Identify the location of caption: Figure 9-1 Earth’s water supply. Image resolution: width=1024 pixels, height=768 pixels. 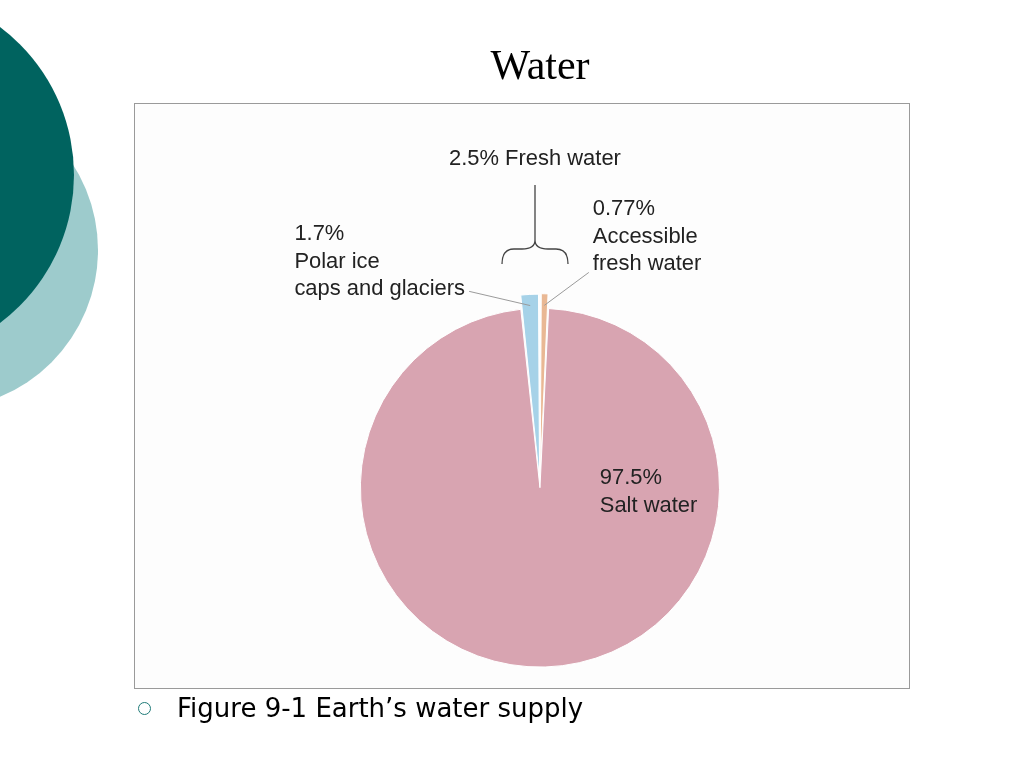
(380, 708).